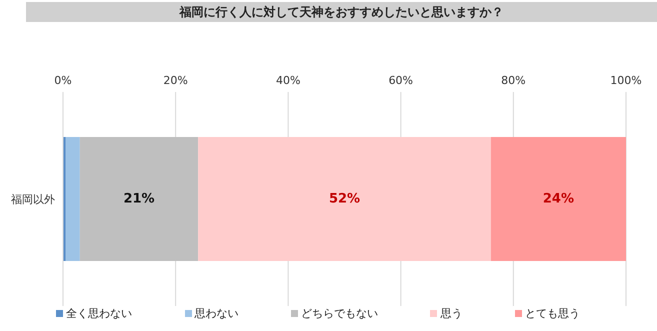 This screenshot has height=331, width=657. Describe the element at coordinates (626, 80) in the screenshot. I see `x-tick-label: 100%` at that location.